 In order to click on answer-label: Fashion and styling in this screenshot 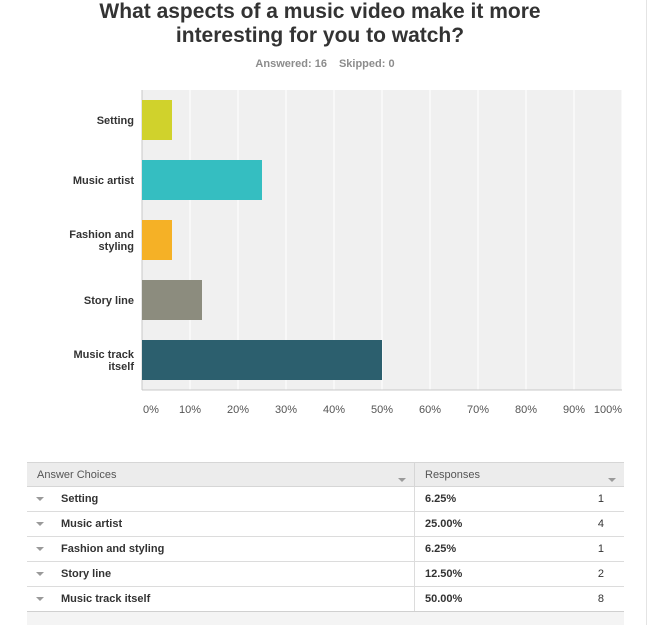, I will do `click(221, 549)`.